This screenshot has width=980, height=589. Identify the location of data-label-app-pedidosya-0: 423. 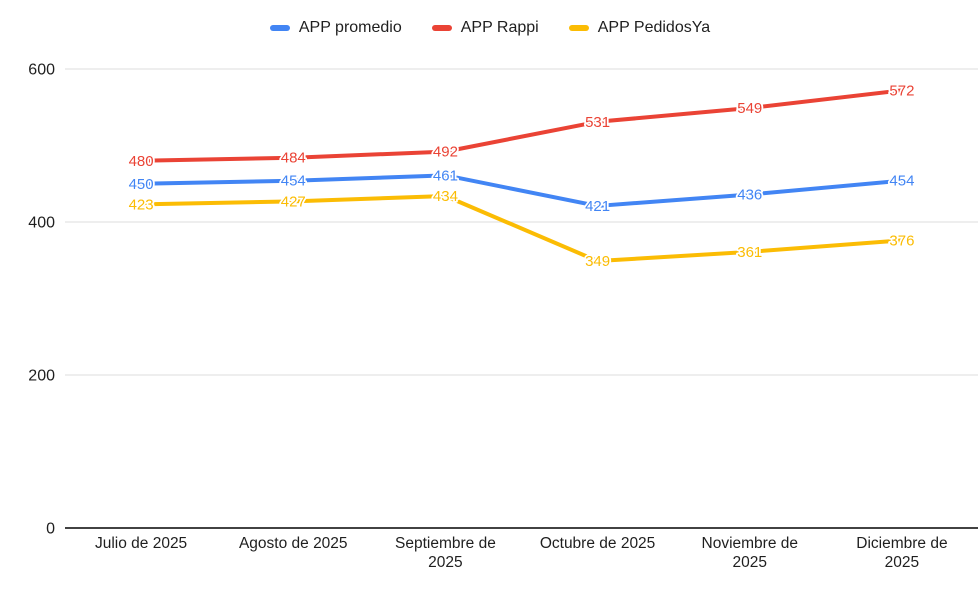
(141, 204).